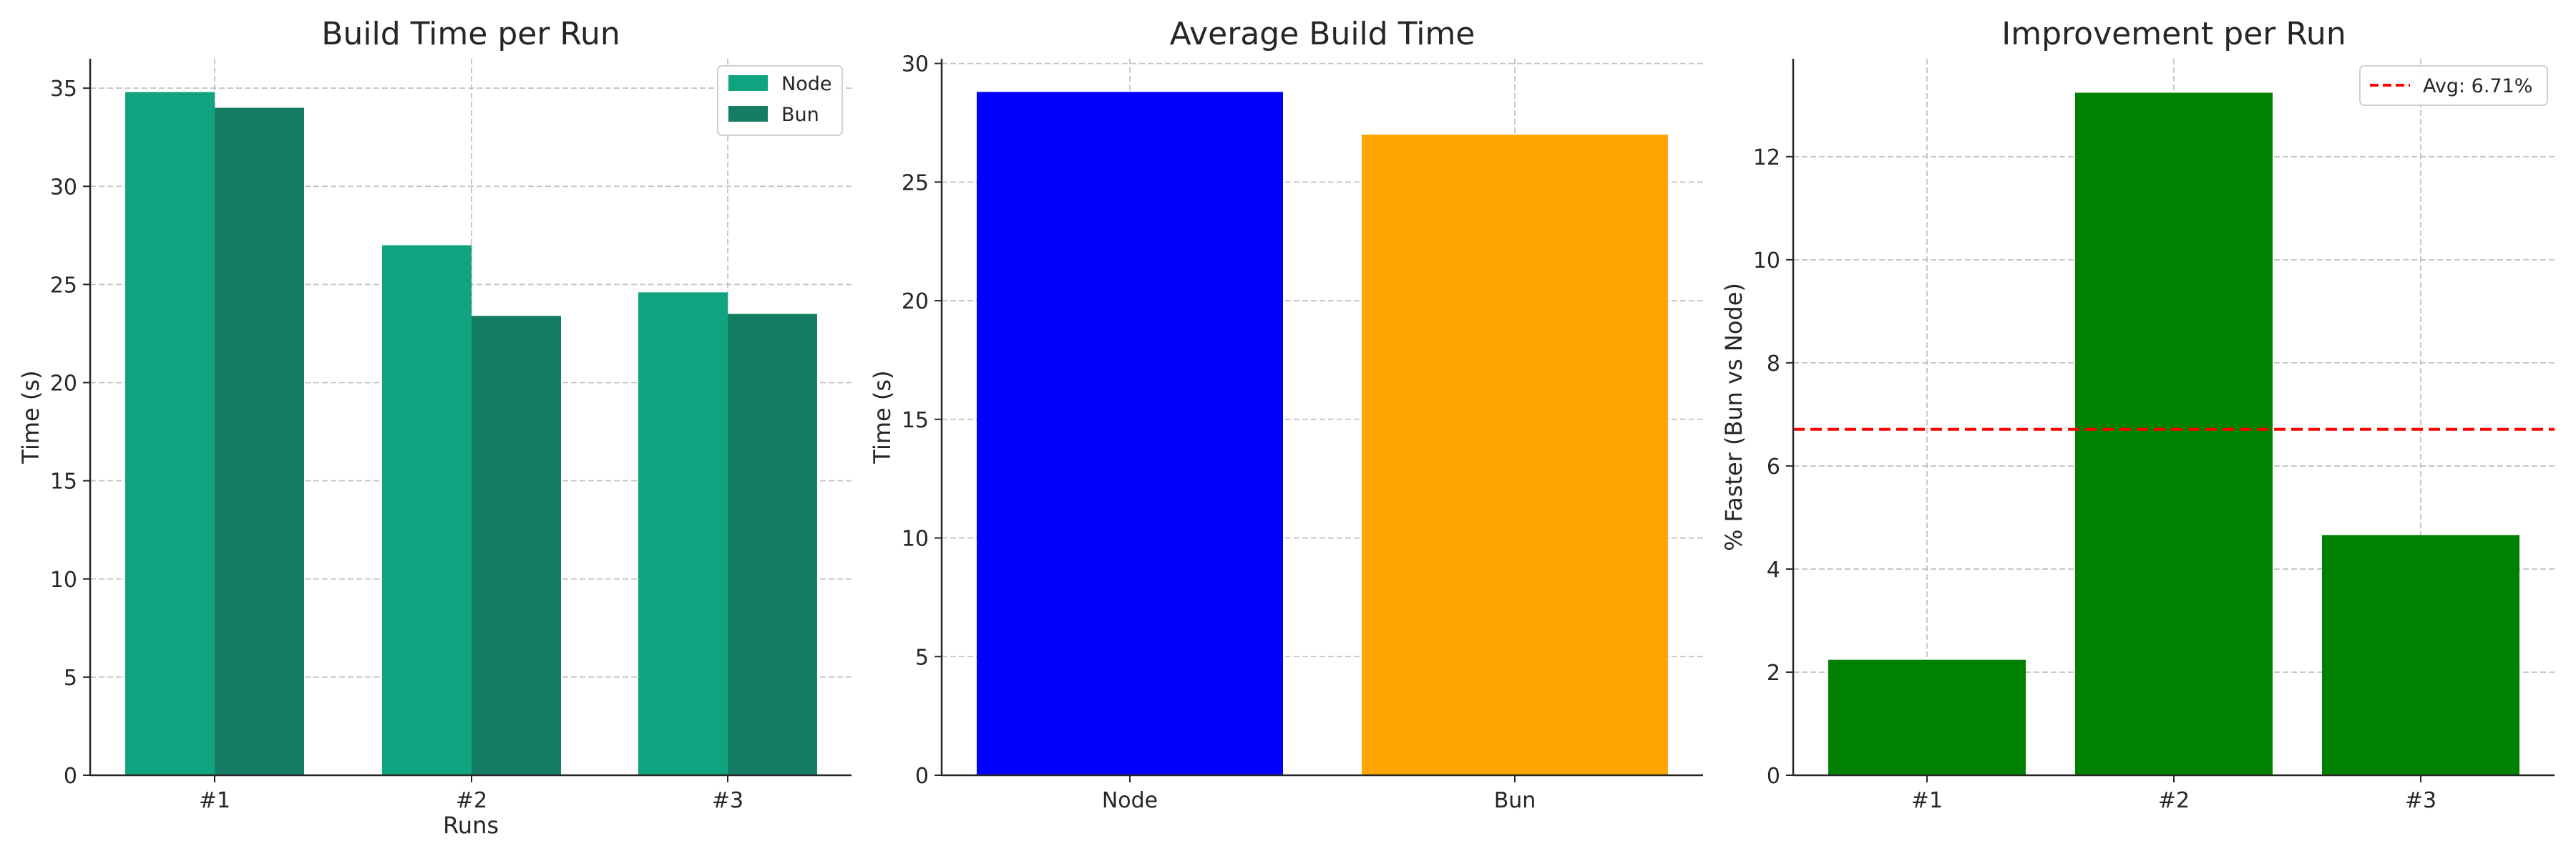 This screenshot has height=859, width=2576. I want to click on x-tick-label: Node, so click(1130, 800).